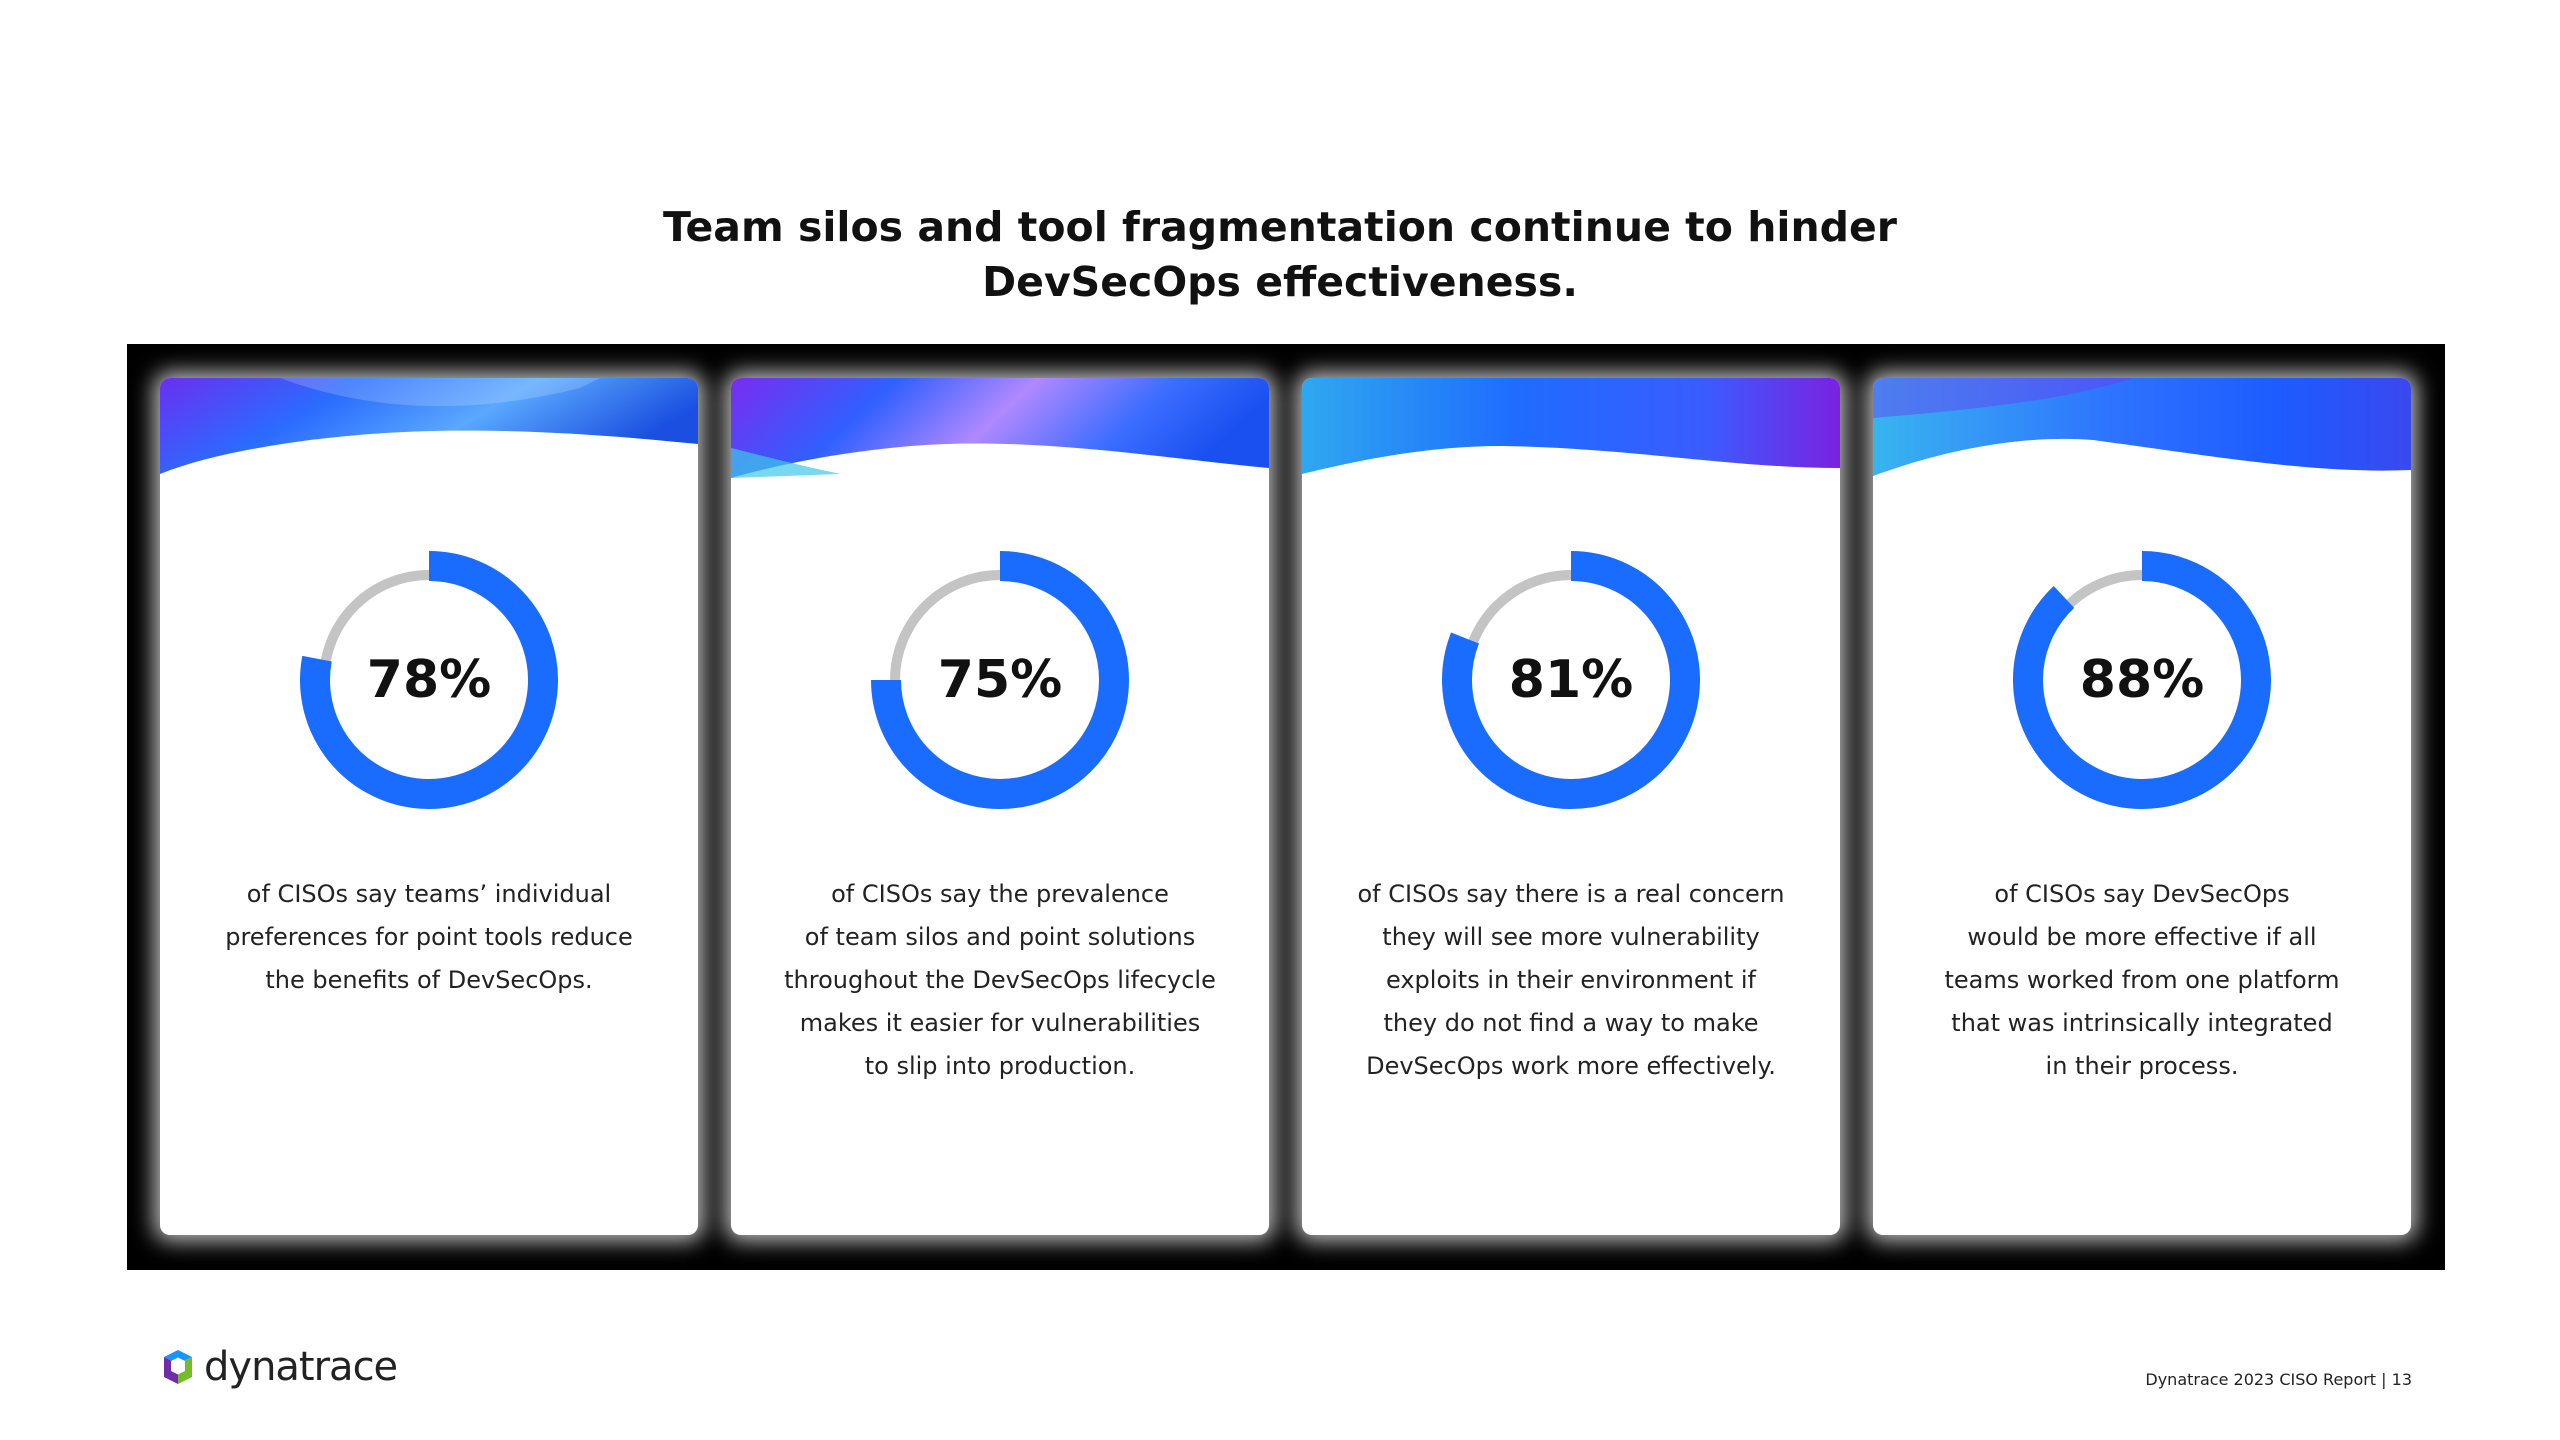 The image size is (2560, 1440). I want to click on percent-label: 88%, so click(2142, 680).